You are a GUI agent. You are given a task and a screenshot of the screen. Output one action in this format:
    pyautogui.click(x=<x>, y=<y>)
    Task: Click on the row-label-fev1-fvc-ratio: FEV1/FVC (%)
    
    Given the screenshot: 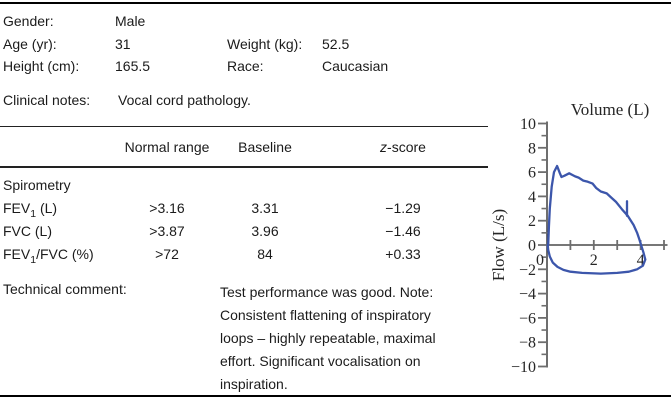 What is the action you would take?
    pyautogui.click(x=48, y=255)
    